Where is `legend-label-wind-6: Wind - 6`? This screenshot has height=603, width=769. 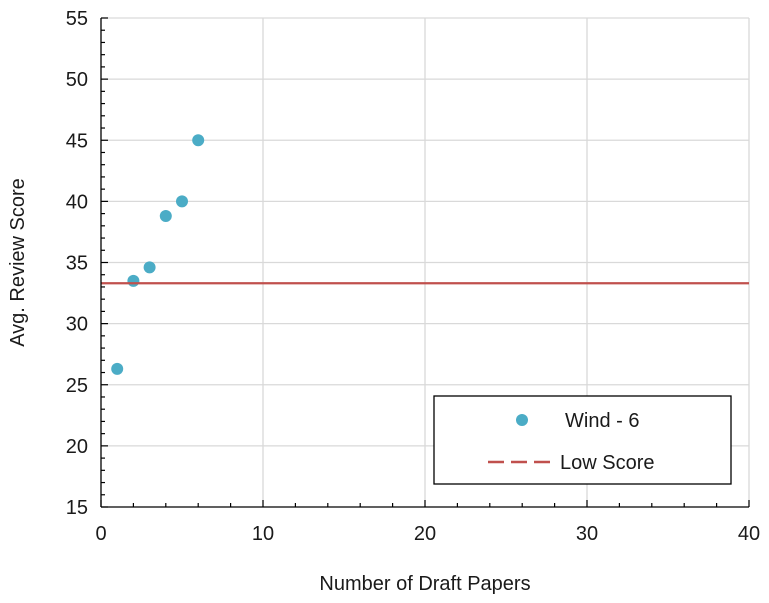
legend-label-wind-6: Wind - 6 is located at coordinates (602, 421).